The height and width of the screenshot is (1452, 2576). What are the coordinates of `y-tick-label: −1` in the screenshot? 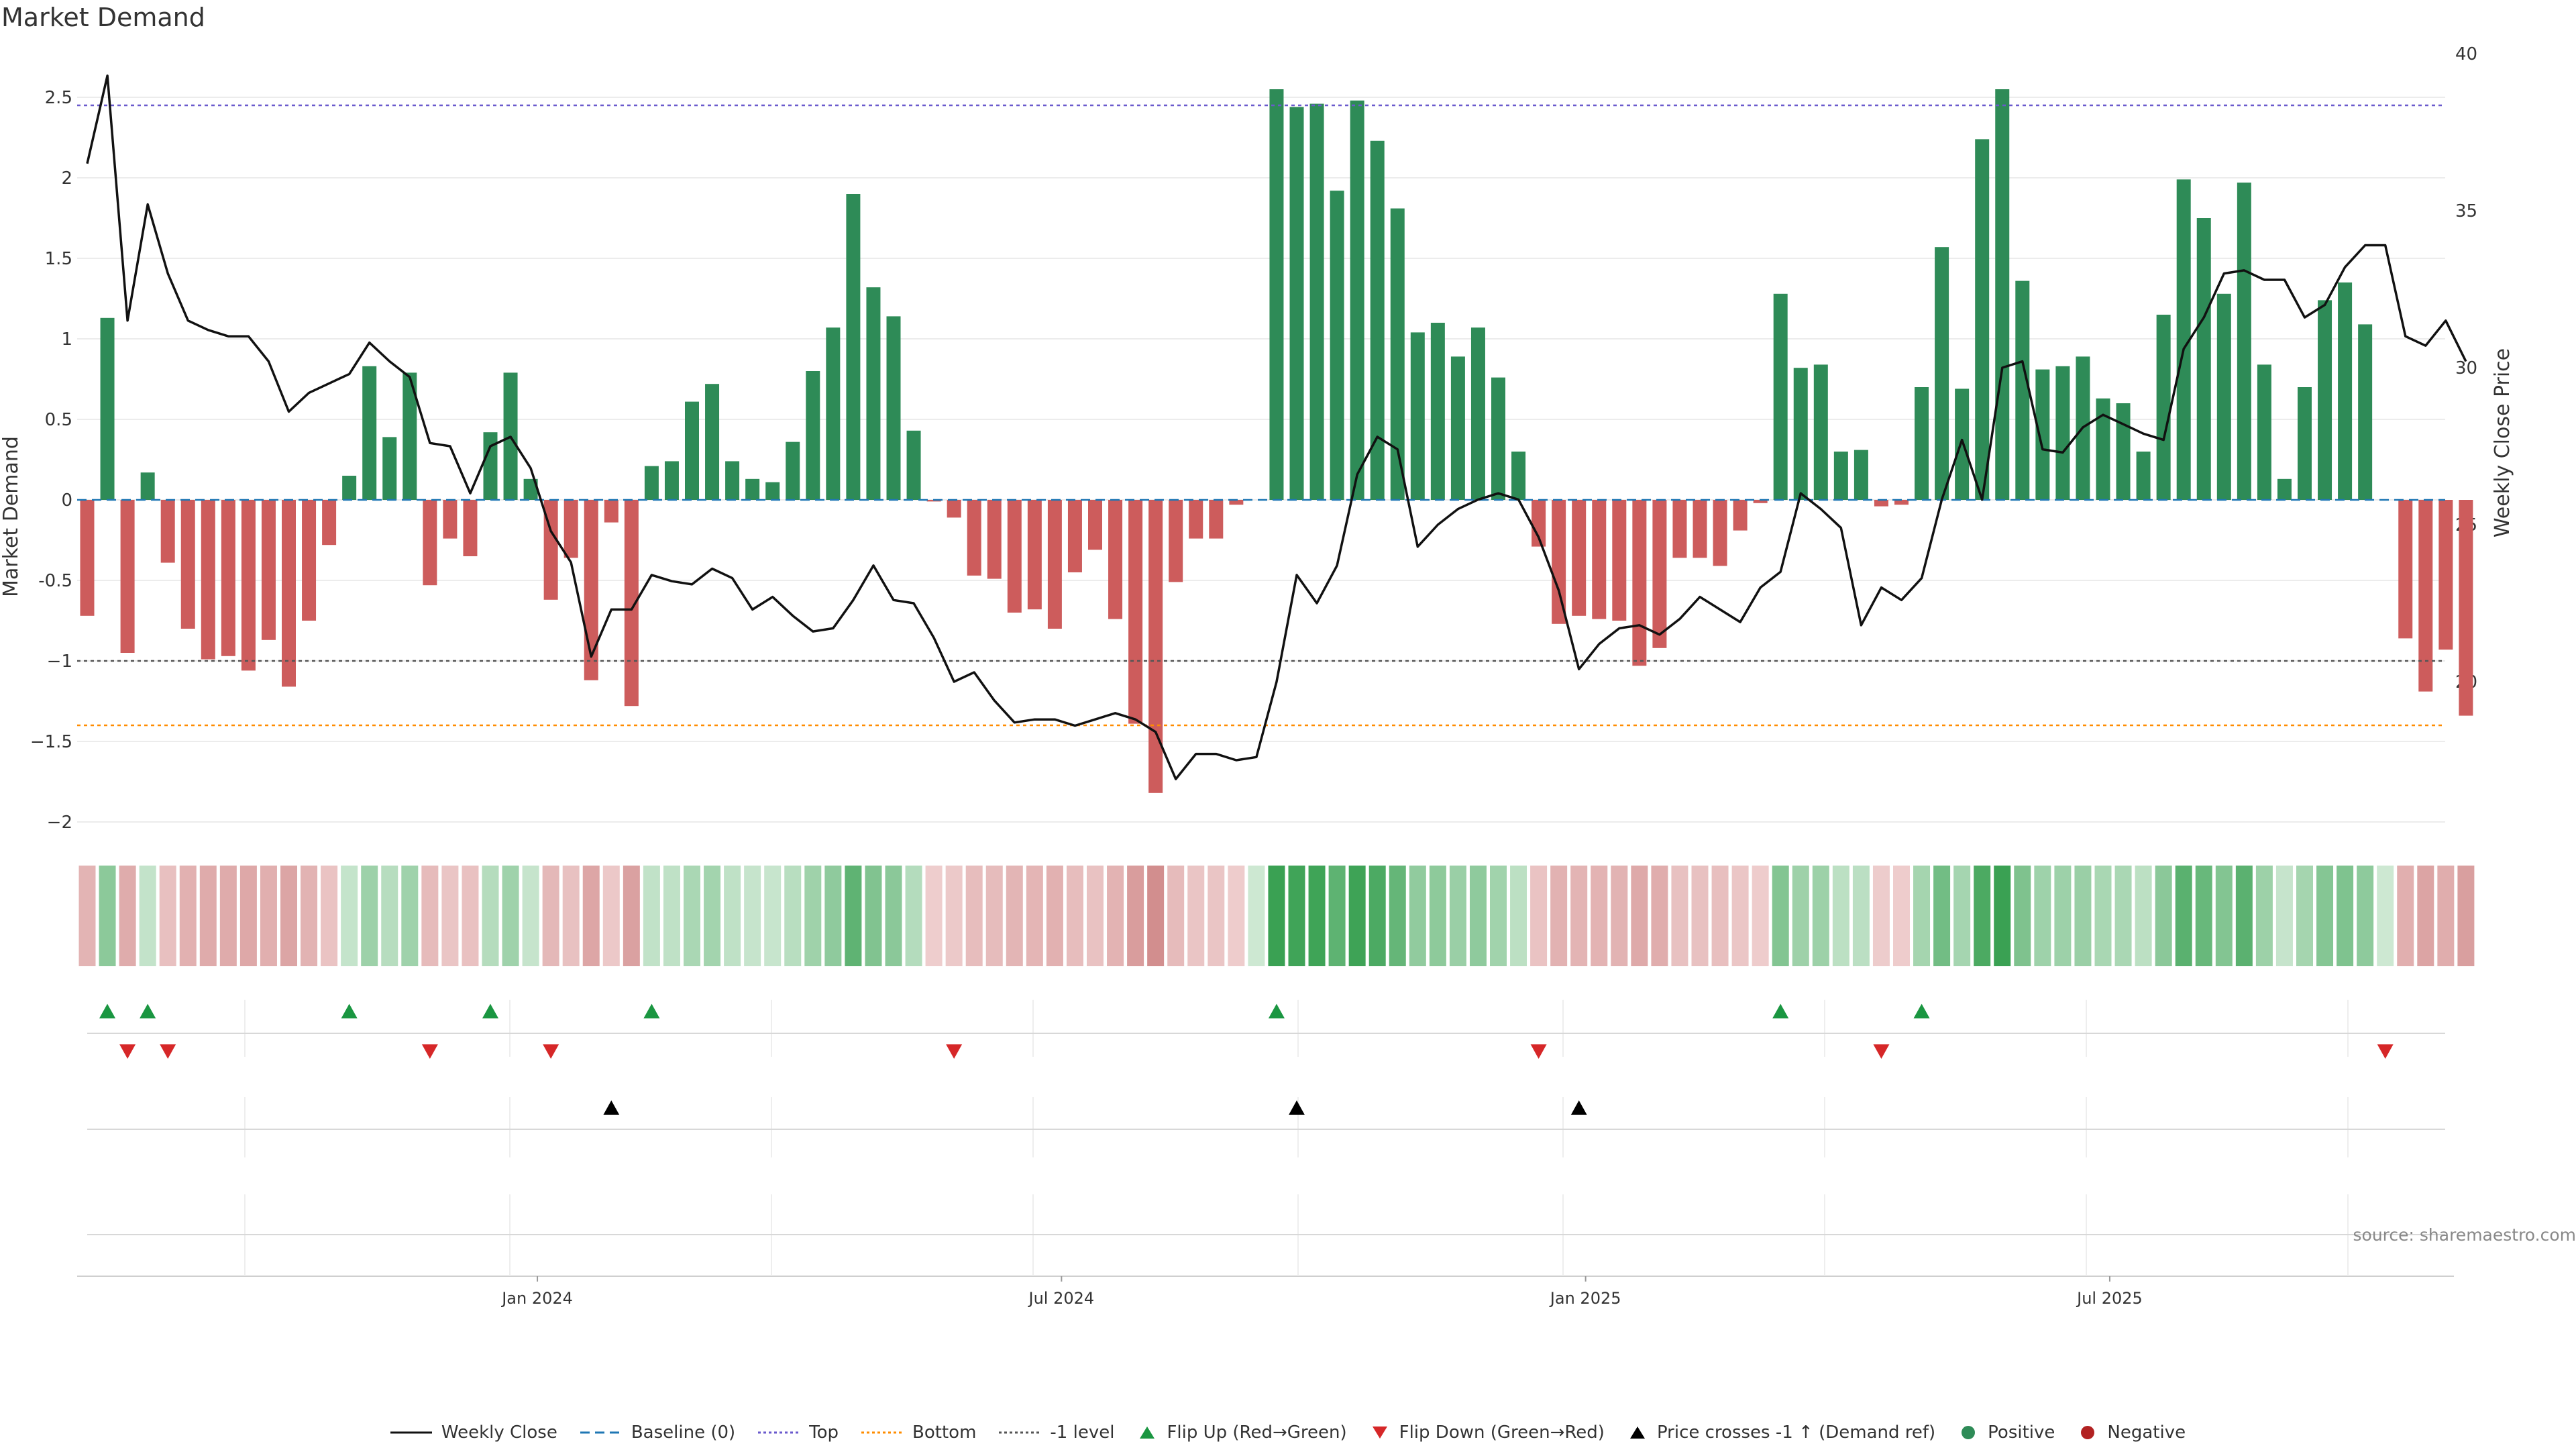 It's located at (59, 662).